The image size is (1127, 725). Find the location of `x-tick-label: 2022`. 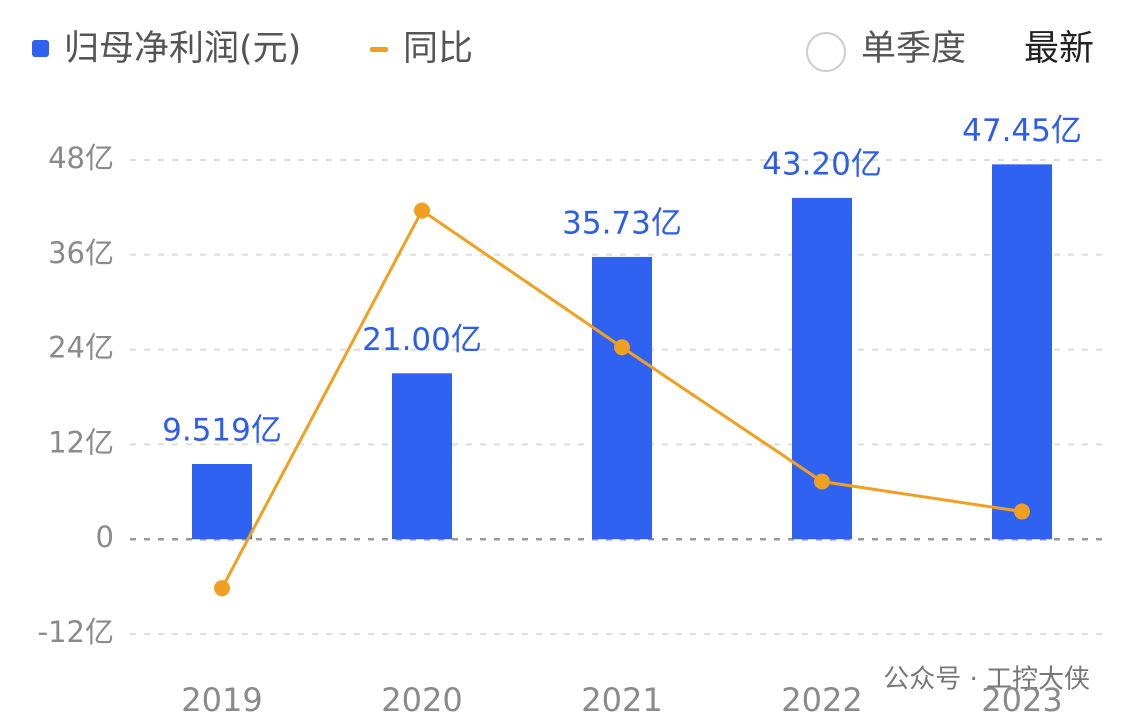

x-tick-label: 2022 is located at coordinates (821, 700).